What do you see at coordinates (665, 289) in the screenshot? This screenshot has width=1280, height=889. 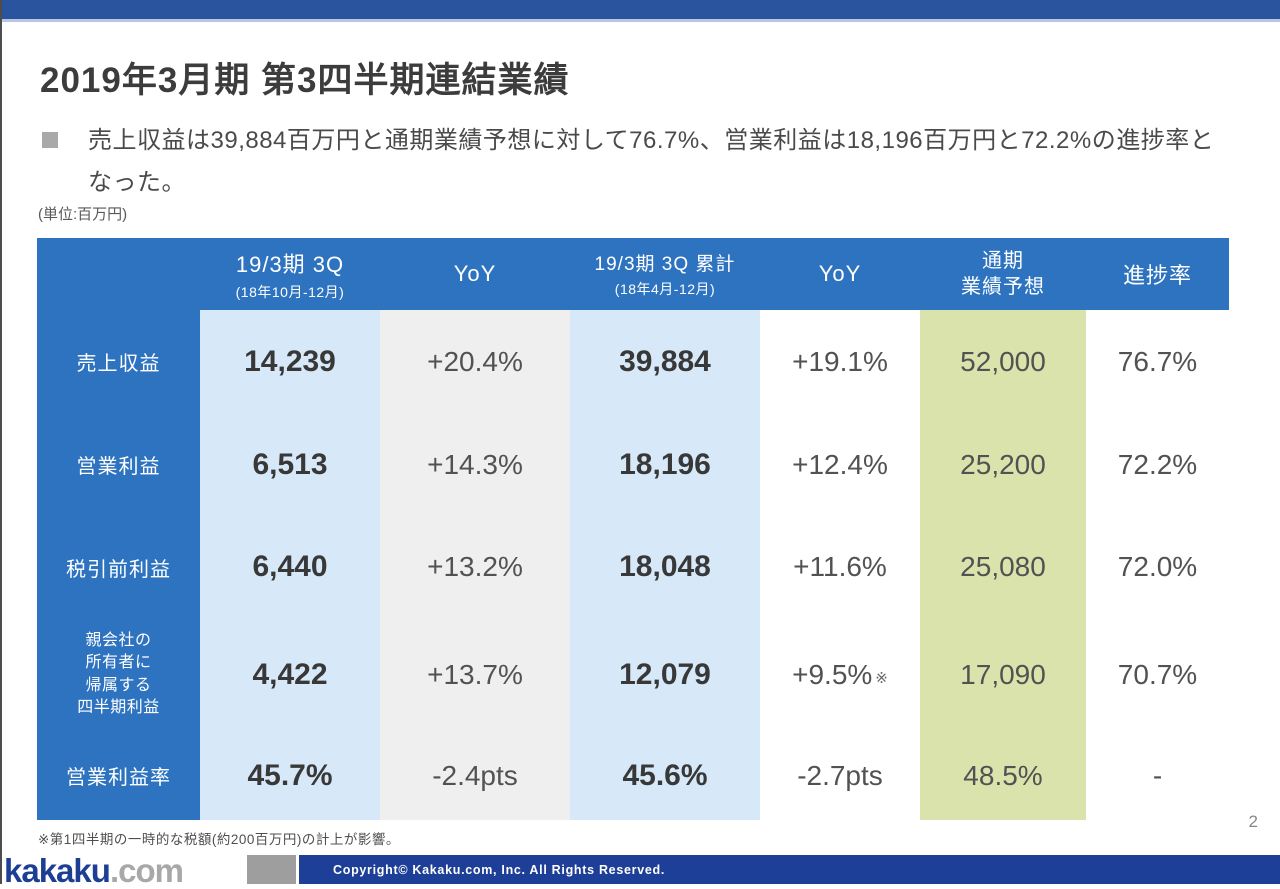 I see `column-header-sub: (18年4月-12月)` at bounding box center [665, 289].